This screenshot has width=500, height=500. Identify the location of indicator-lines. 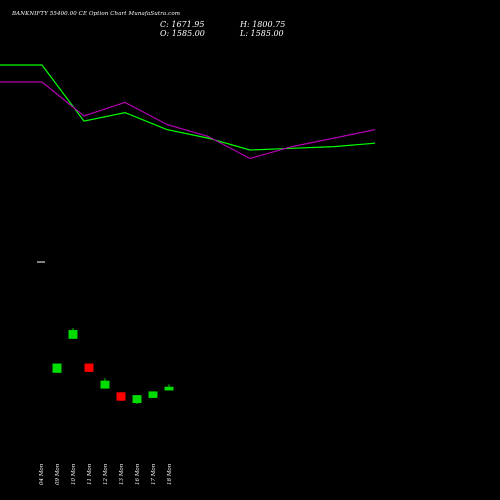
(188, 112).